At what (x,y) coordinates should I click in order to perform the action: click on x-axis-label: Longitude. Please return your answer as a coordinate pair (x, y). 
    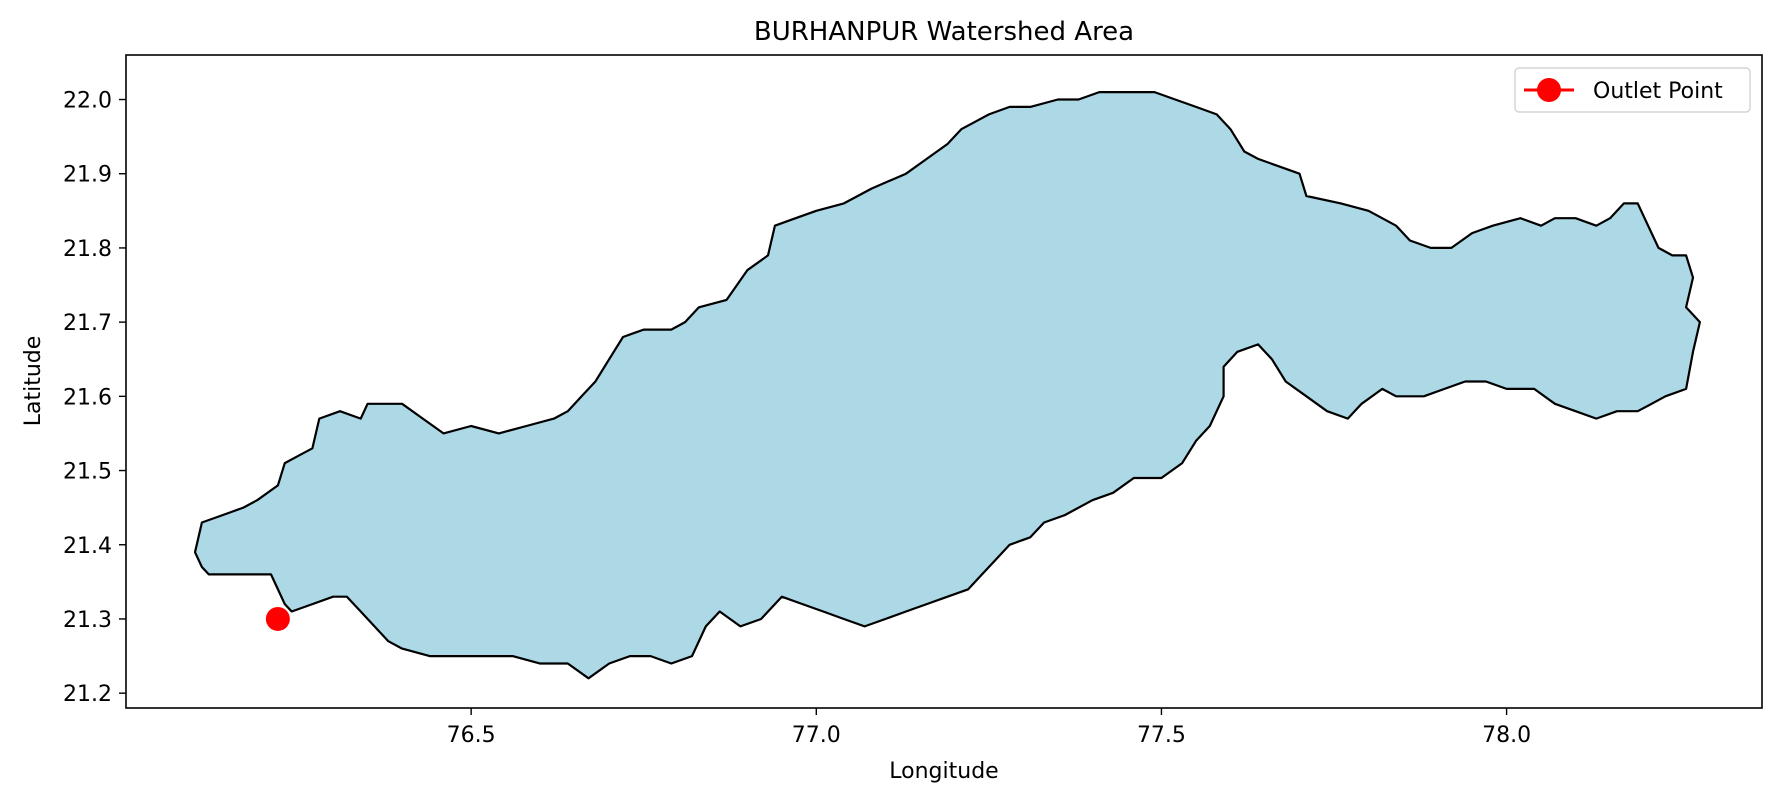
    Looking at the image, I should click on (943, 771).